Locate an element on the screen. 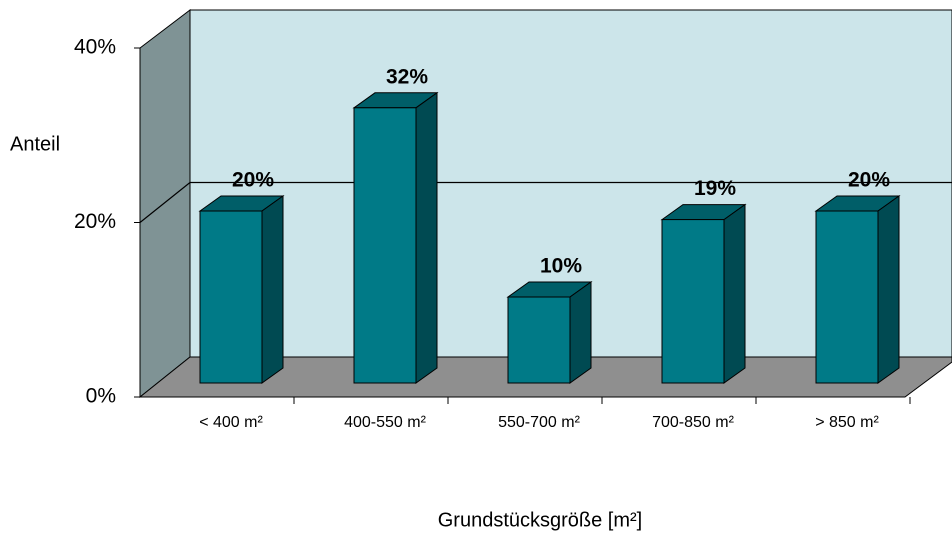  y-tick-label: 0% is located at coordinates (101, 396).